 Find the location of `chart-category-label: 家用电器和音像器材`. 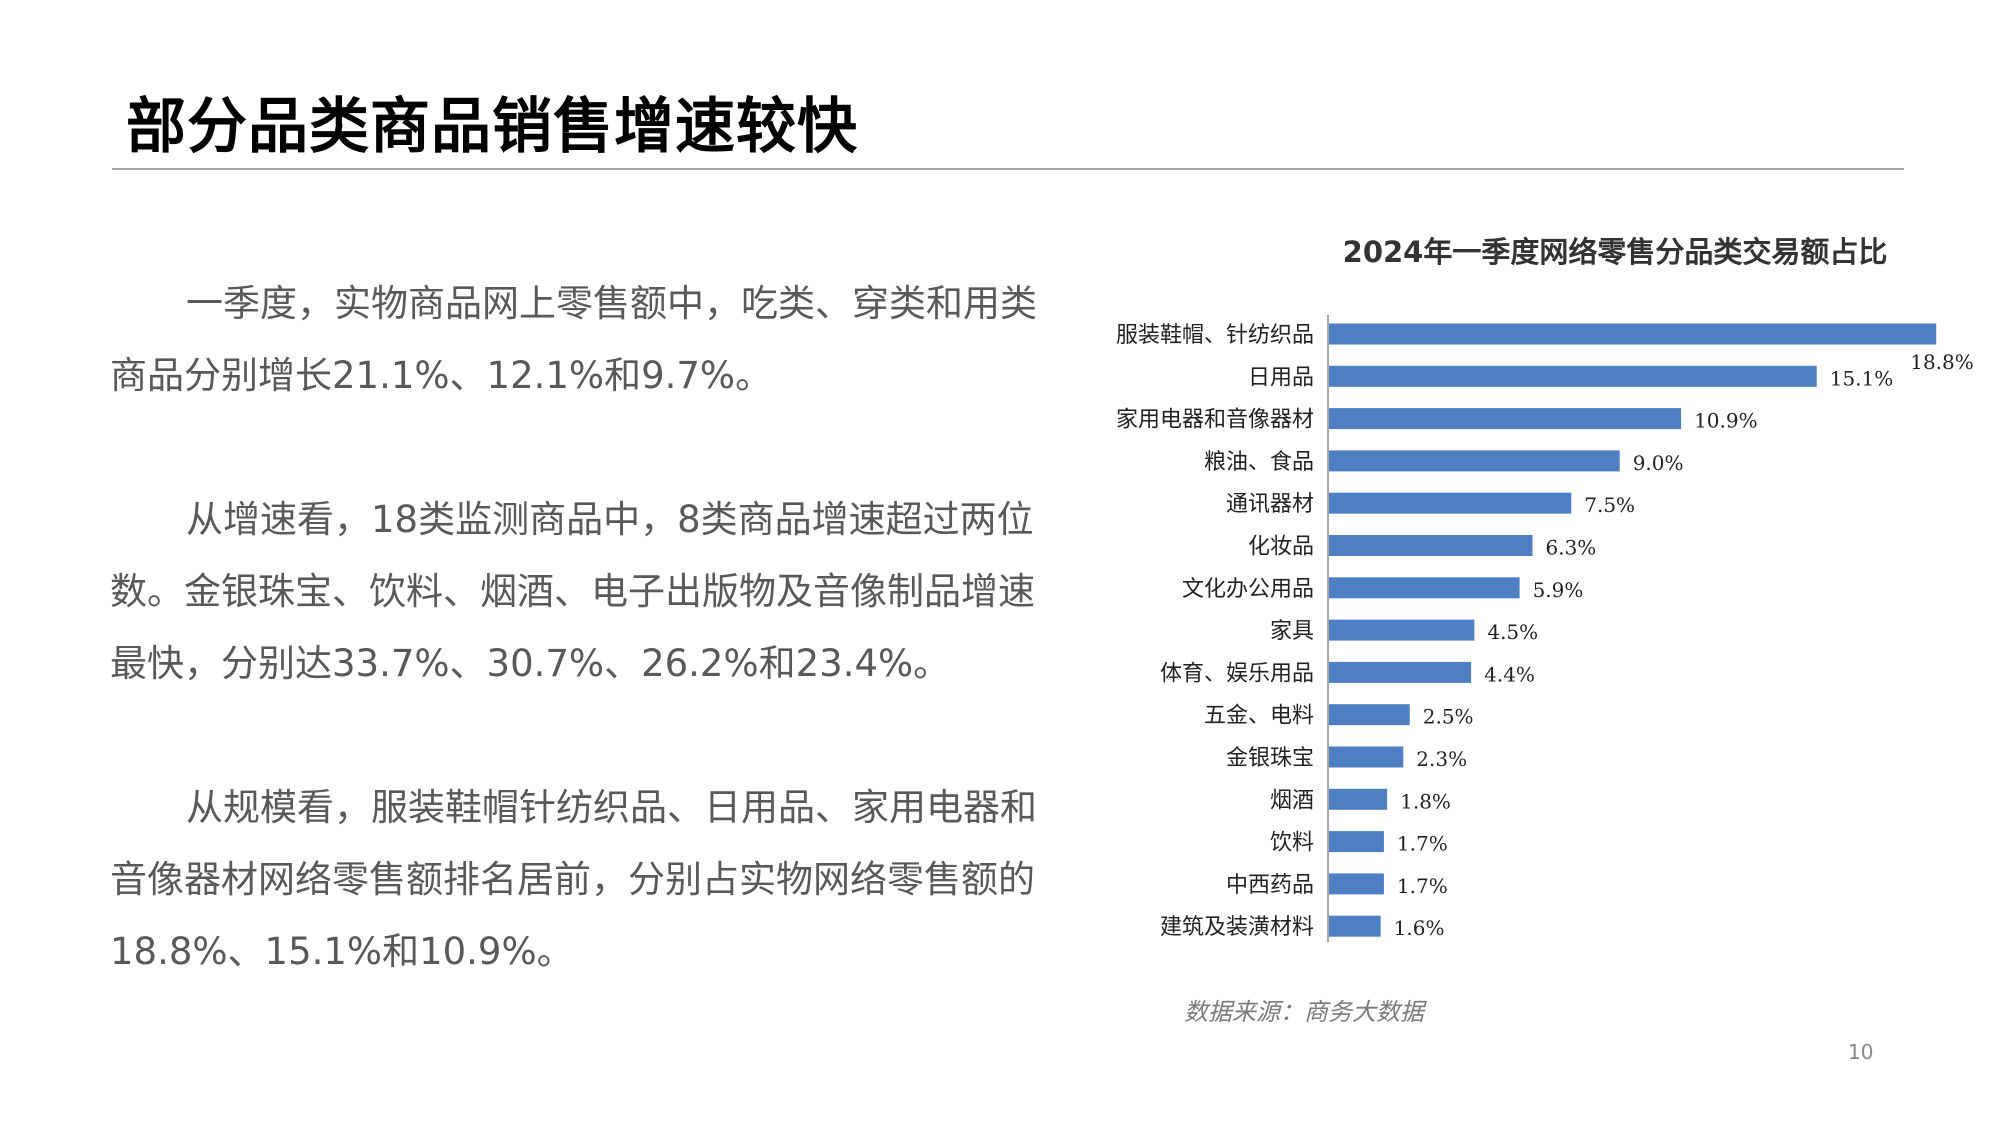

chart-category-label: 家用电器和音像器材 is located at coordinates (1215, 420).